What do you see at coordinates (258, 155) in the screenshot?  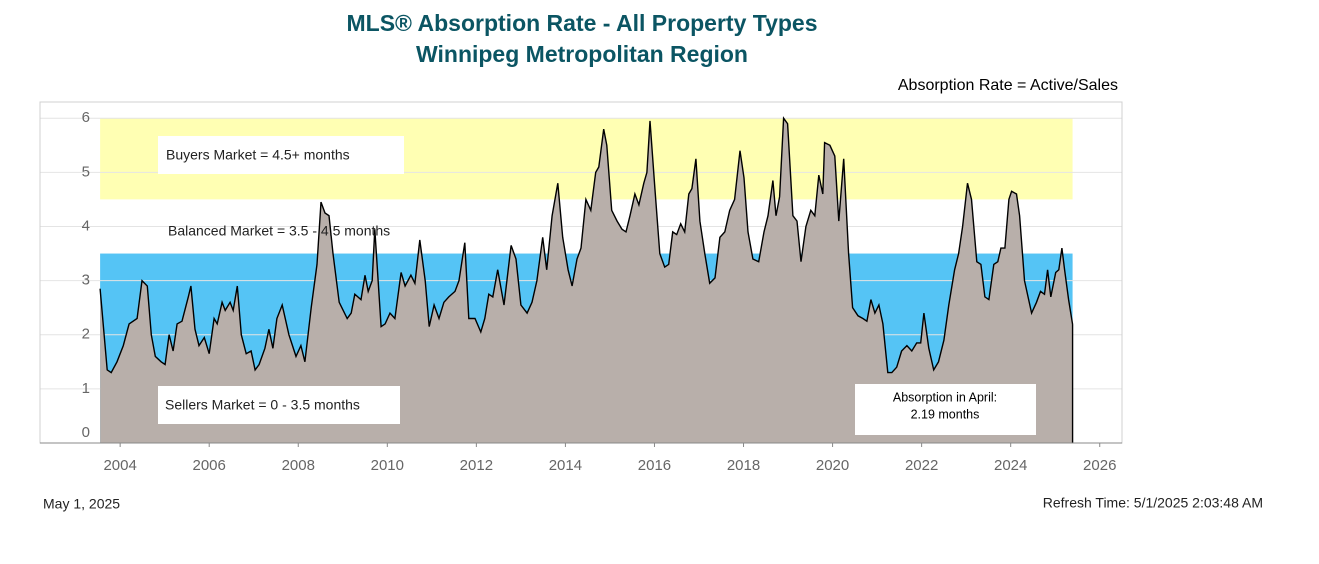 I see `band-label: Buyers Market = 4.5+ months` at bounding box center [258, 155].